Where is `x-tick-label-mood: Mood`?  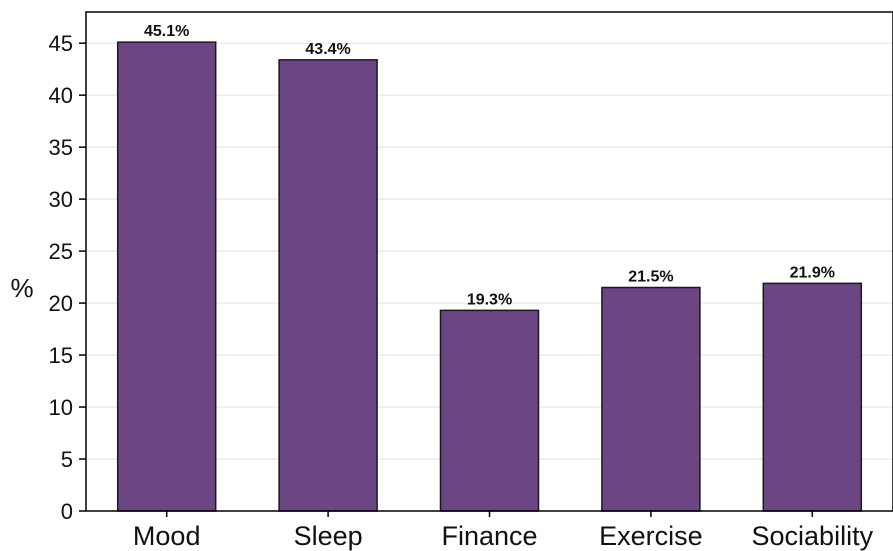
x-tick-label-mood: Mood is located at coordinates (167, 536).